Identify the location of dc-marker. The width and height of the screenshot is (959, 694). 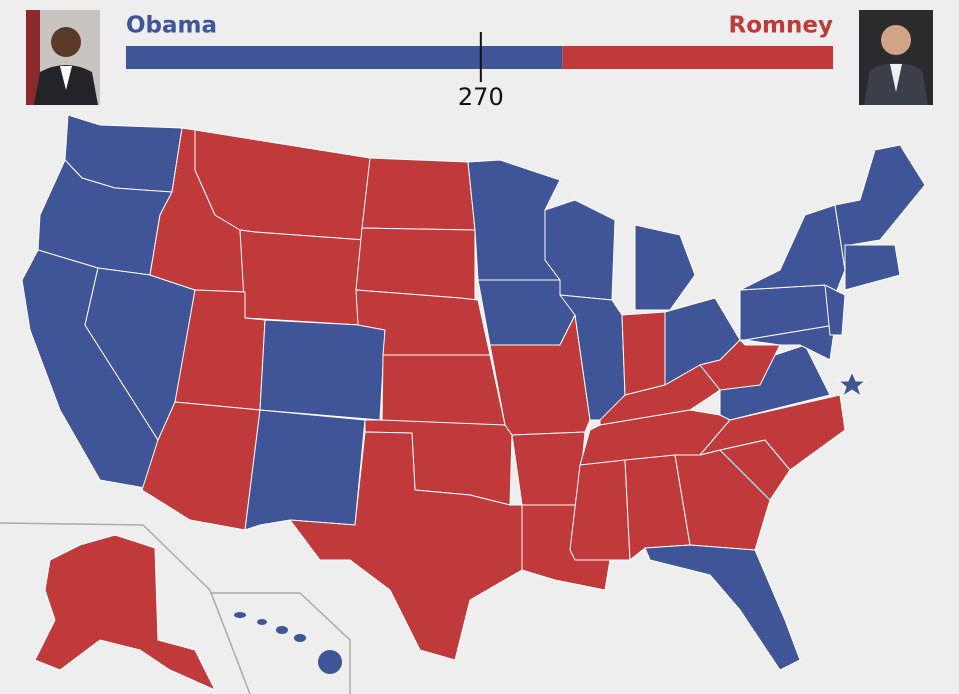
(852, 384).